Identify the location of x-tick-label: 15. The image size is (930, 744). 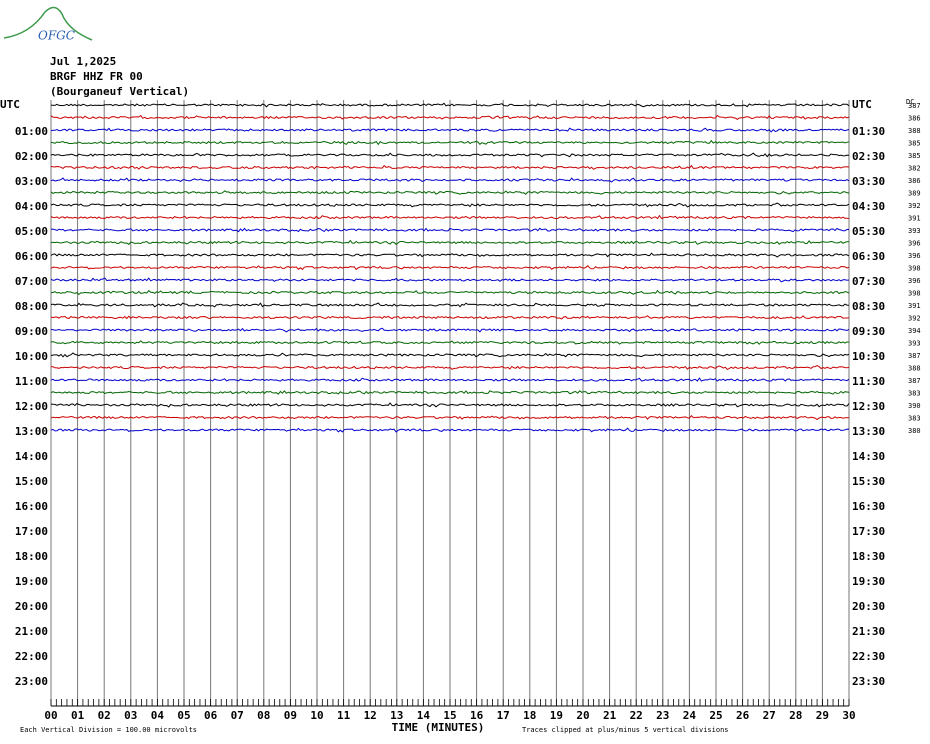
(449, 715).